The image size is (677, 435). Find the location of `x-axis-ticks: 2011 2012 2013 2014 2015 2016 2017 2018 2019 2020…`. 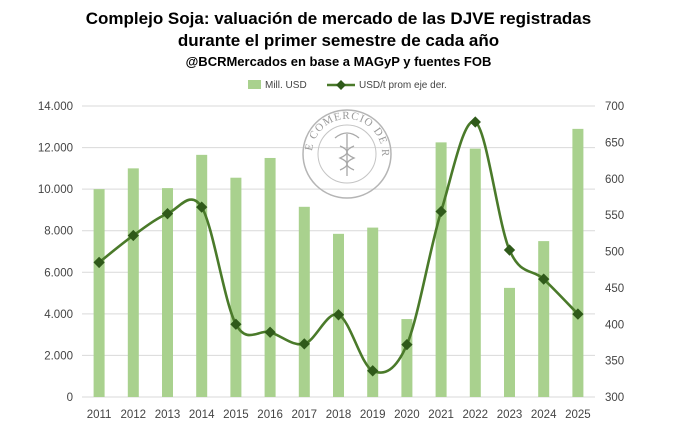

x-axis-ticks: 2011 2012 2013 2014 2015 2016 2017 2018 2019 2020… is located at coordinates (339, 415).